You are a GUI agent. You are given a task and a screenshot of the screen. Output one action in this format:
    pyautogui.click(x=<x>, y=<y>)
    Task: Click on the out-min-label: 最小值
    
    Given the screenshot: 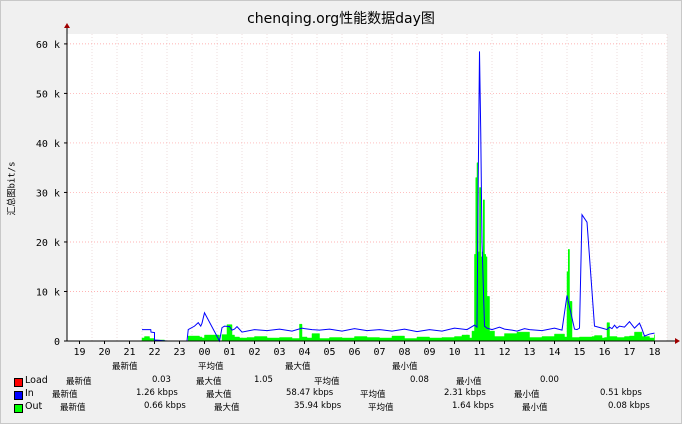 What is the action you would take?
    pyautogui.click(x=535, y=408)
    